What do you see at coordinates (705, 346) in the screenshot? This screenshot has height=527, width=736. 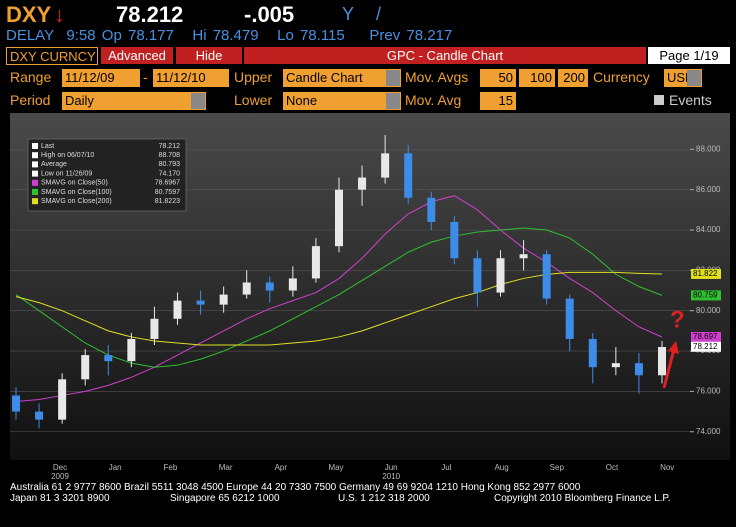 I see `last-tag: 78.212` at bounding box center [705, 346].